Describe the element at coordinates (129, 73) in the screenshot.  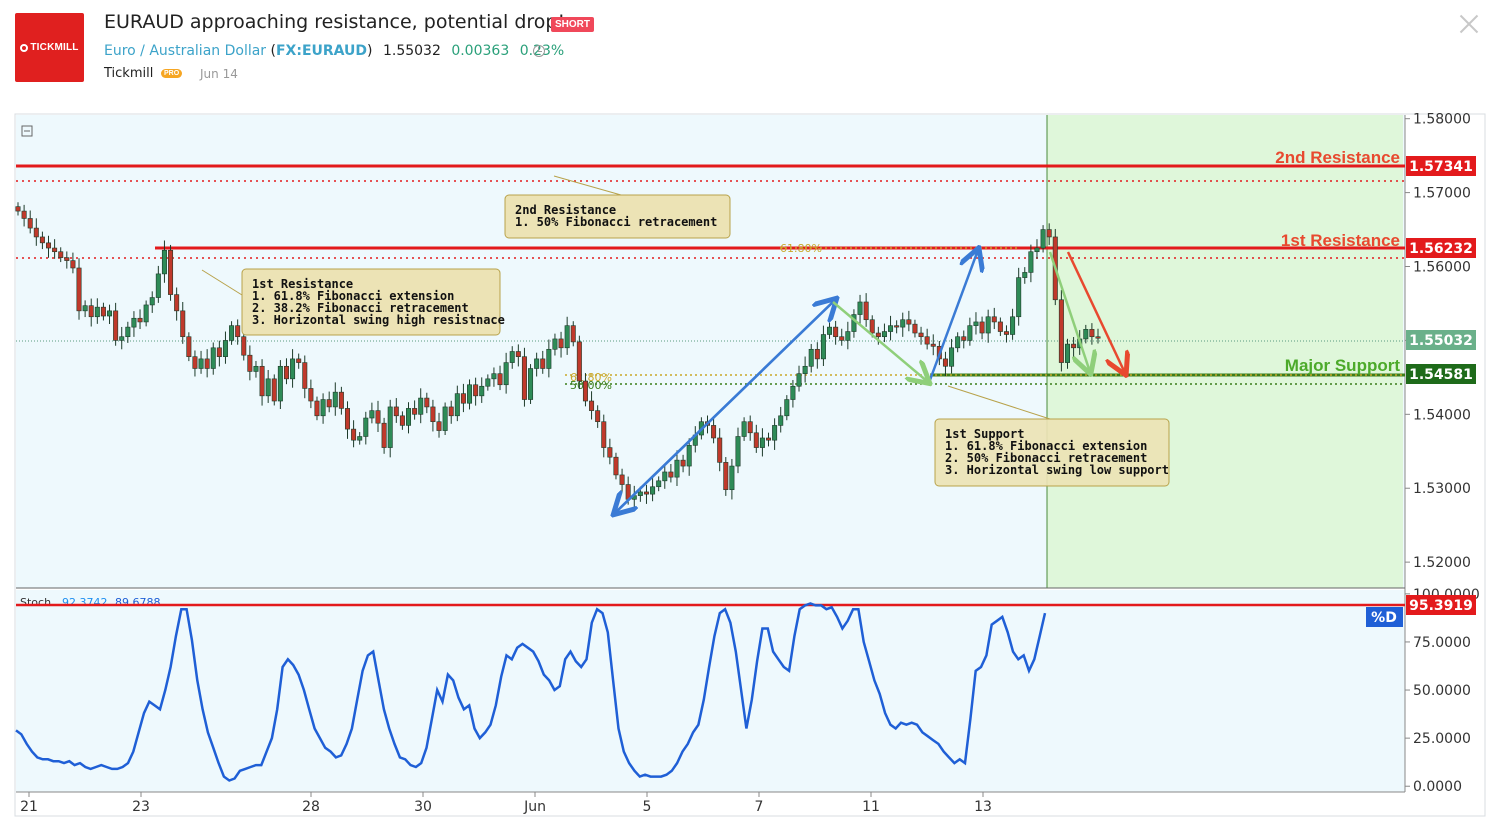
I see `author-name: Tickmill` at that location.